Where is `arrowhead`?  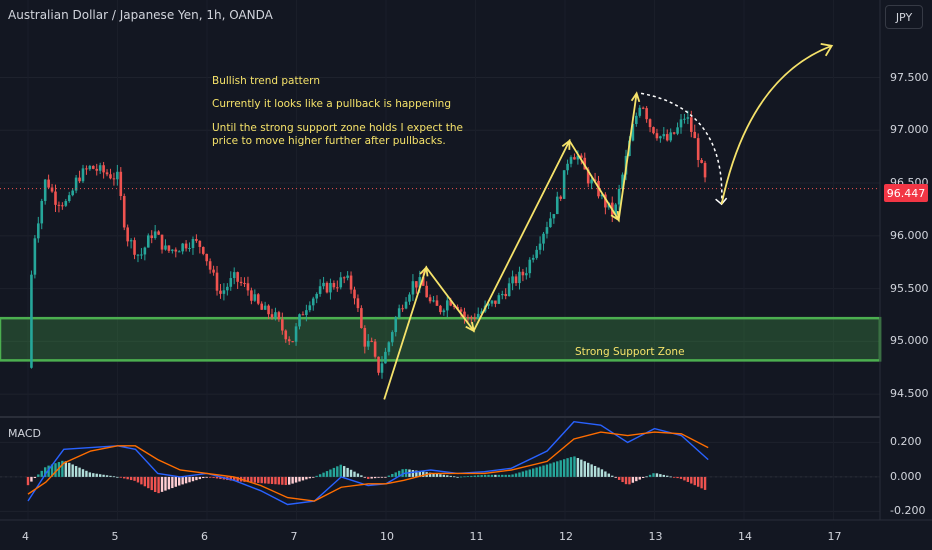 arrowhead is located at coordinates (470, 327).